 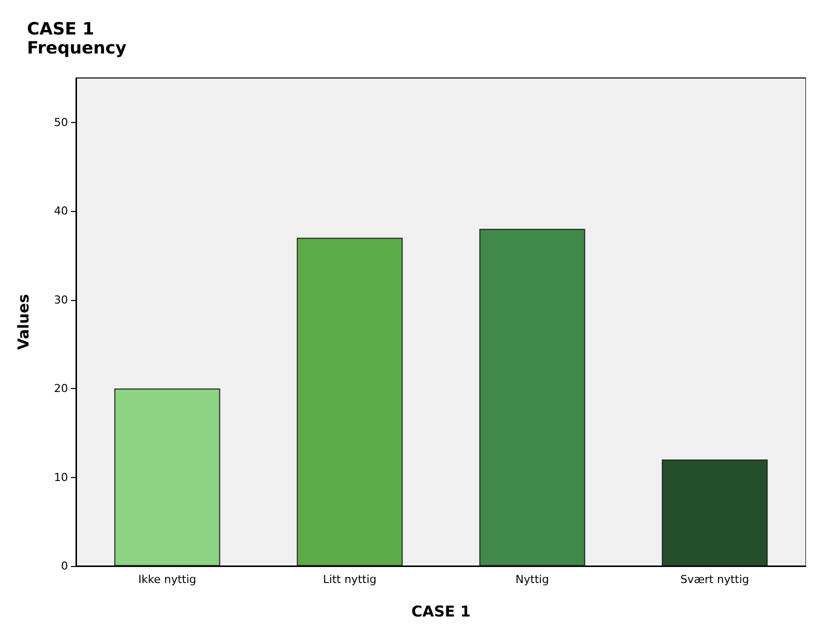 What do you see at coordinates (61, 477) in the screenshot?
I see `y-tick-label: 10` at bounding box center [61, 477].